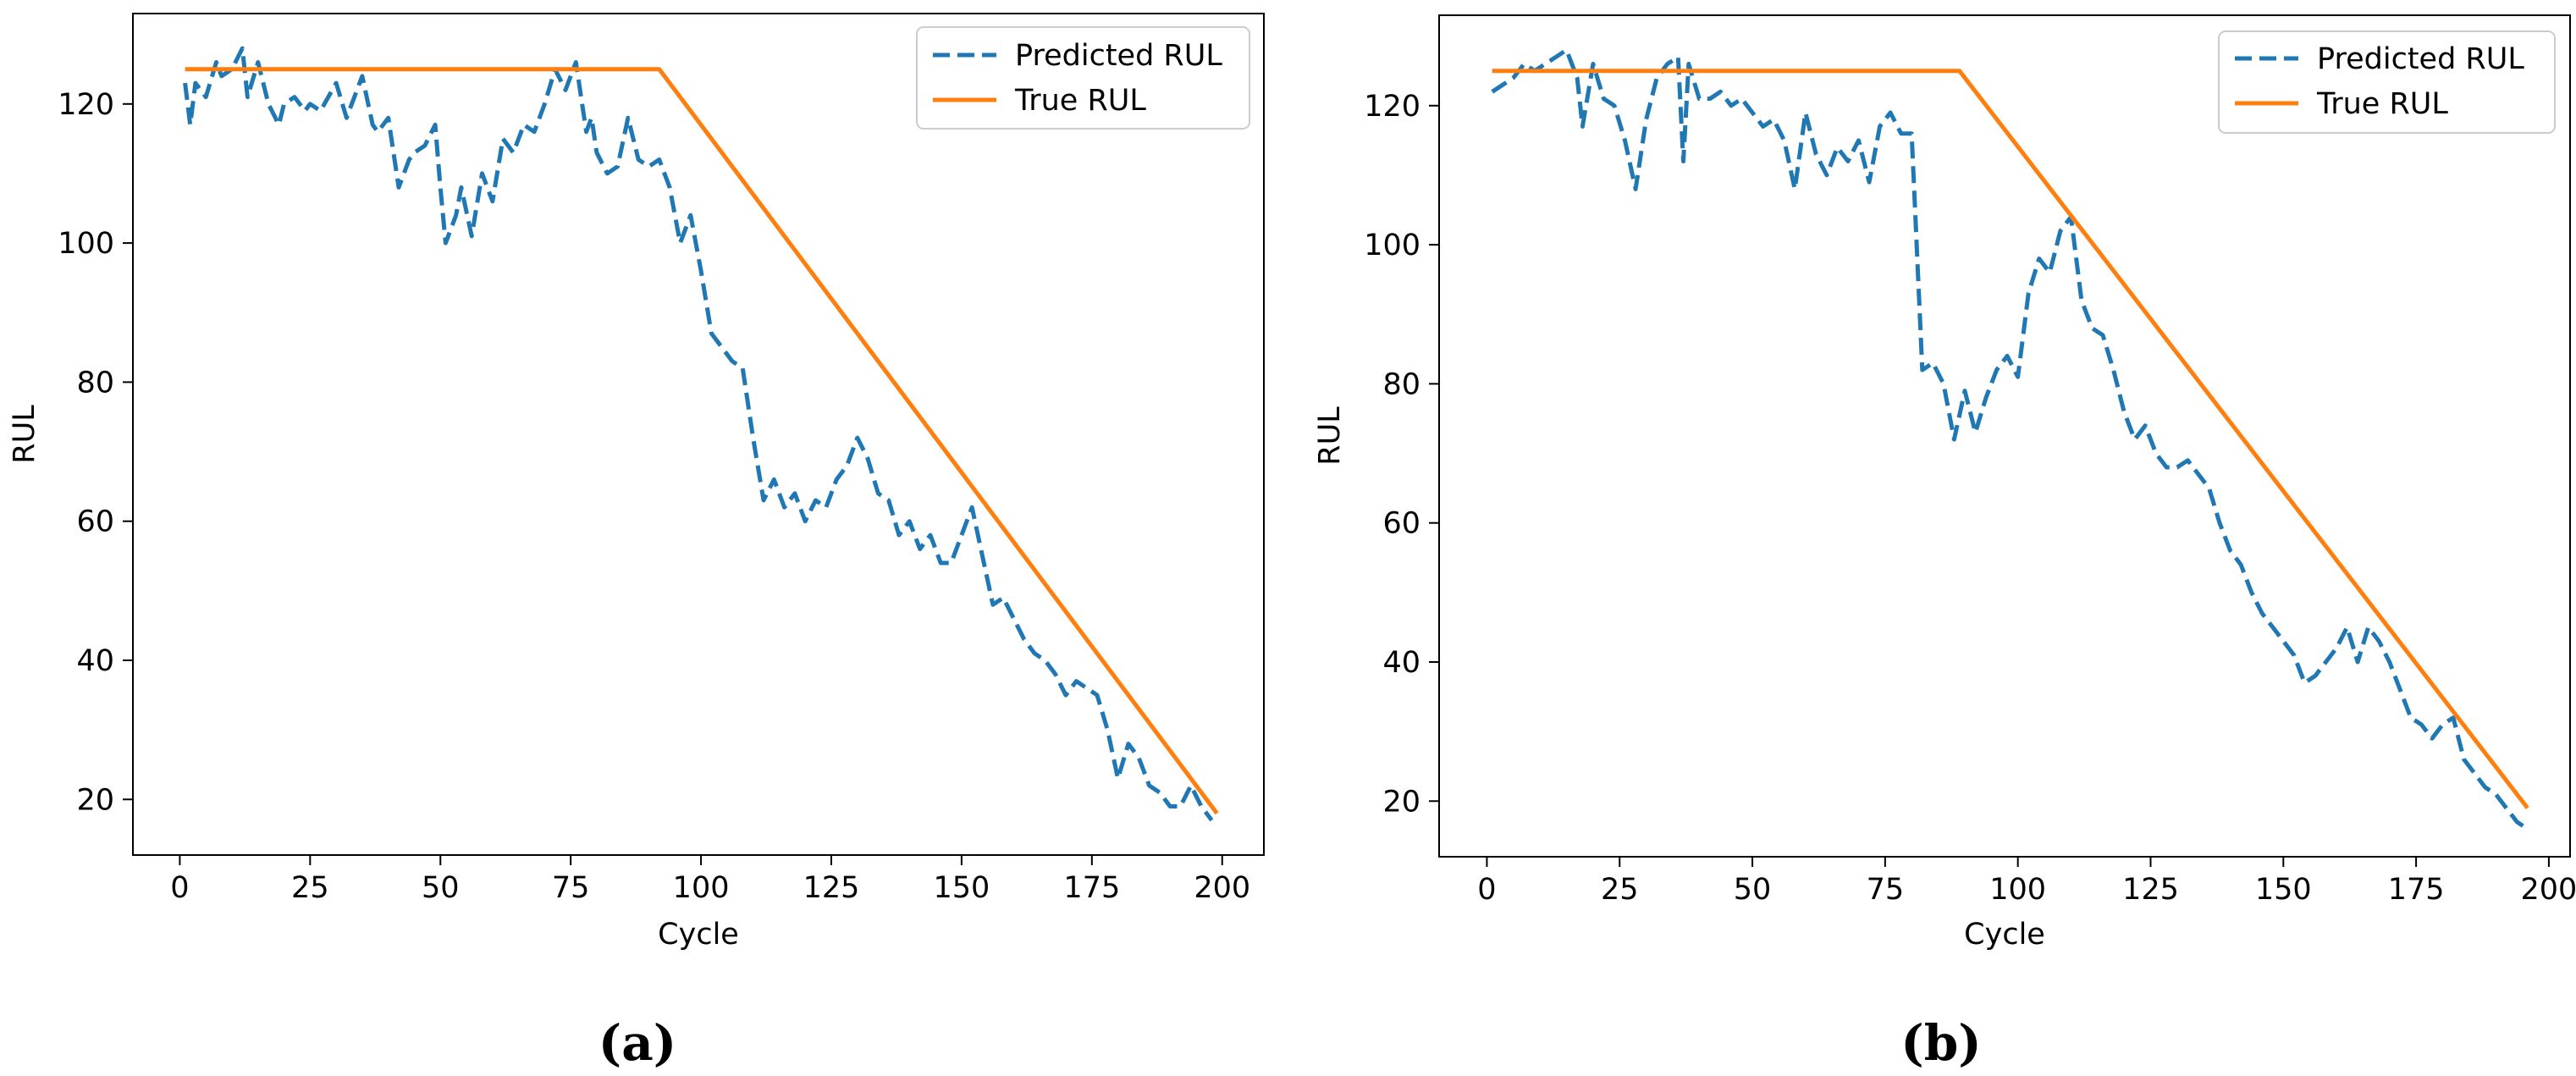 The width and height of the screenshot is (2576, 1076). Describe the element at coordinates (1941, 1043) in the screenshot. I see `panel-caption: (b)` at that location.